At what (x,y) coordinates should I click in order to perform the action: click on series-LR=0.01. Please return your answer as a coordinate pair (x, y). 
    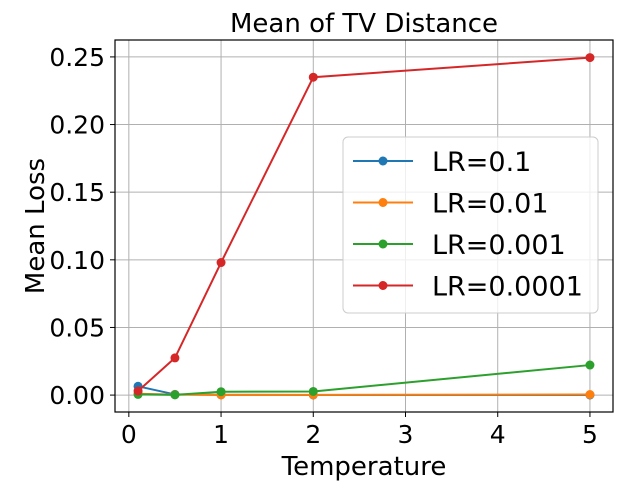
    Looking at the image, I should click on (364, 394).